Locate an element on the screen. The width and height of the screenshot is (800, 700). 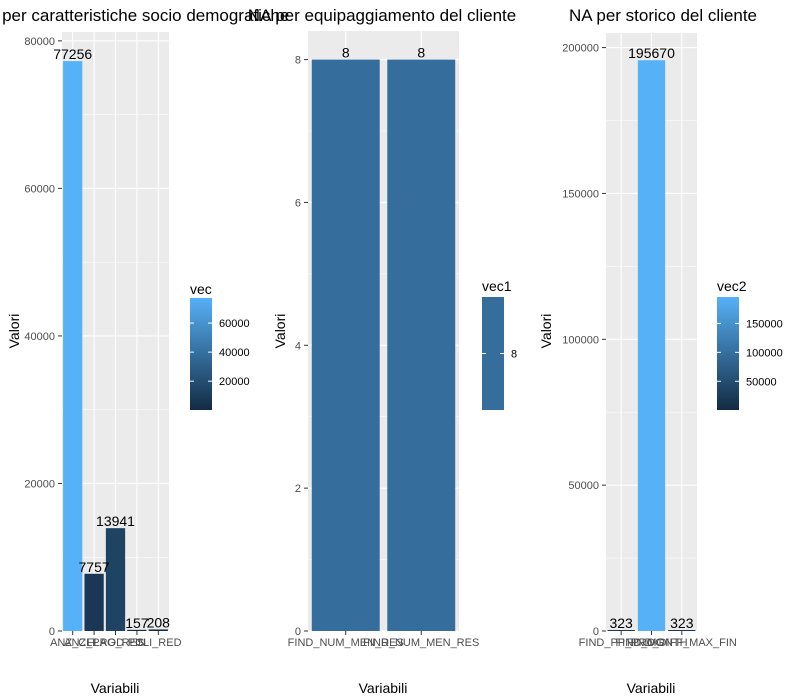
y-tick-label: 150000 is located at coordinates (580, 194).